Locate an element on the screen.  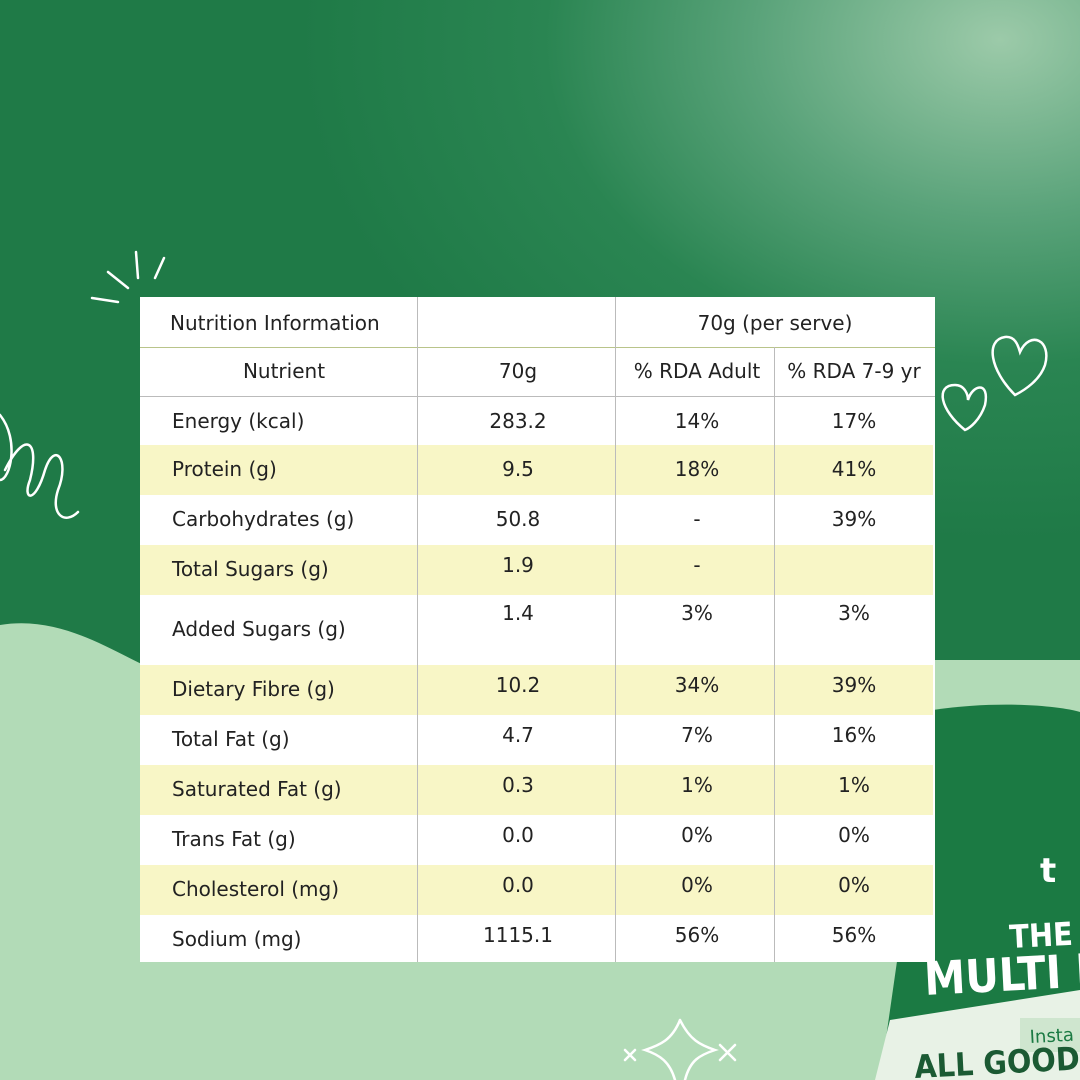
nutrient-value: 1.9 is located at coordinates (518, 565).